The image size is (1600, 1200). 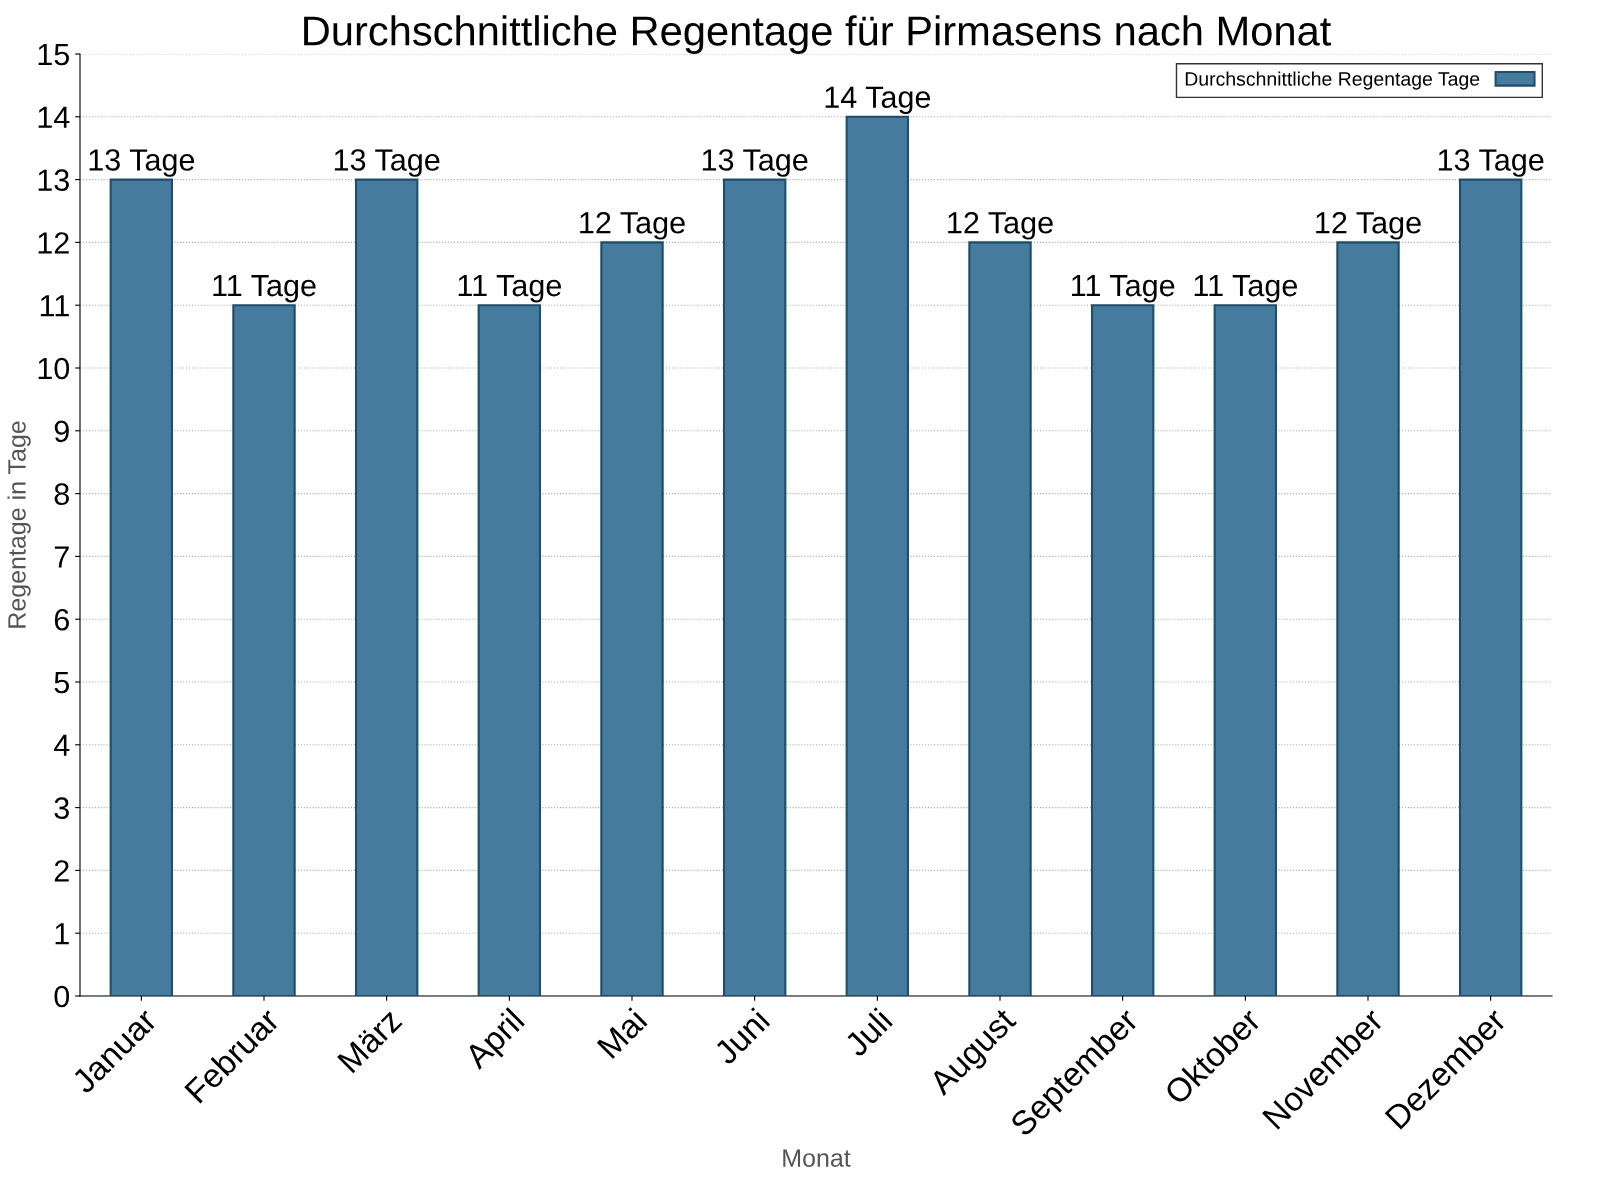 What do you see at coordinates (53, 243) in the screenshot?
I see `y-tick-label: 12` at bounding box center [53, 243].